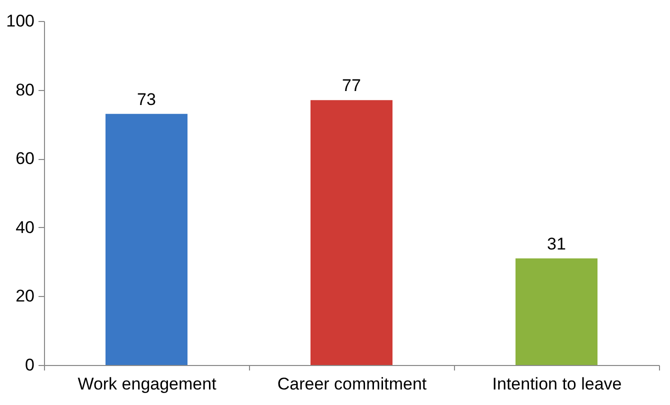 The width and height of the screenshot is (670, 405). What do you see at coordinates (29, 365) in the screenshot?
I see `y-tick-label: 0` at bounding box center [29, 365].